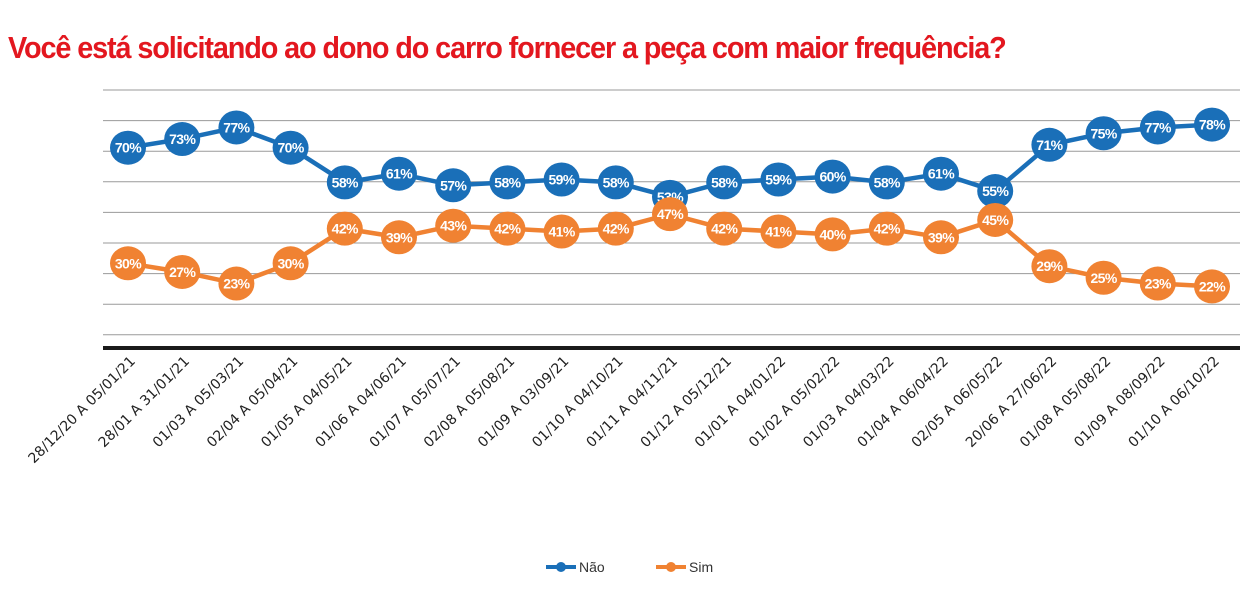  I want to click on x-tick-label: 01/12 A 05/12/21, so click(686, 402).